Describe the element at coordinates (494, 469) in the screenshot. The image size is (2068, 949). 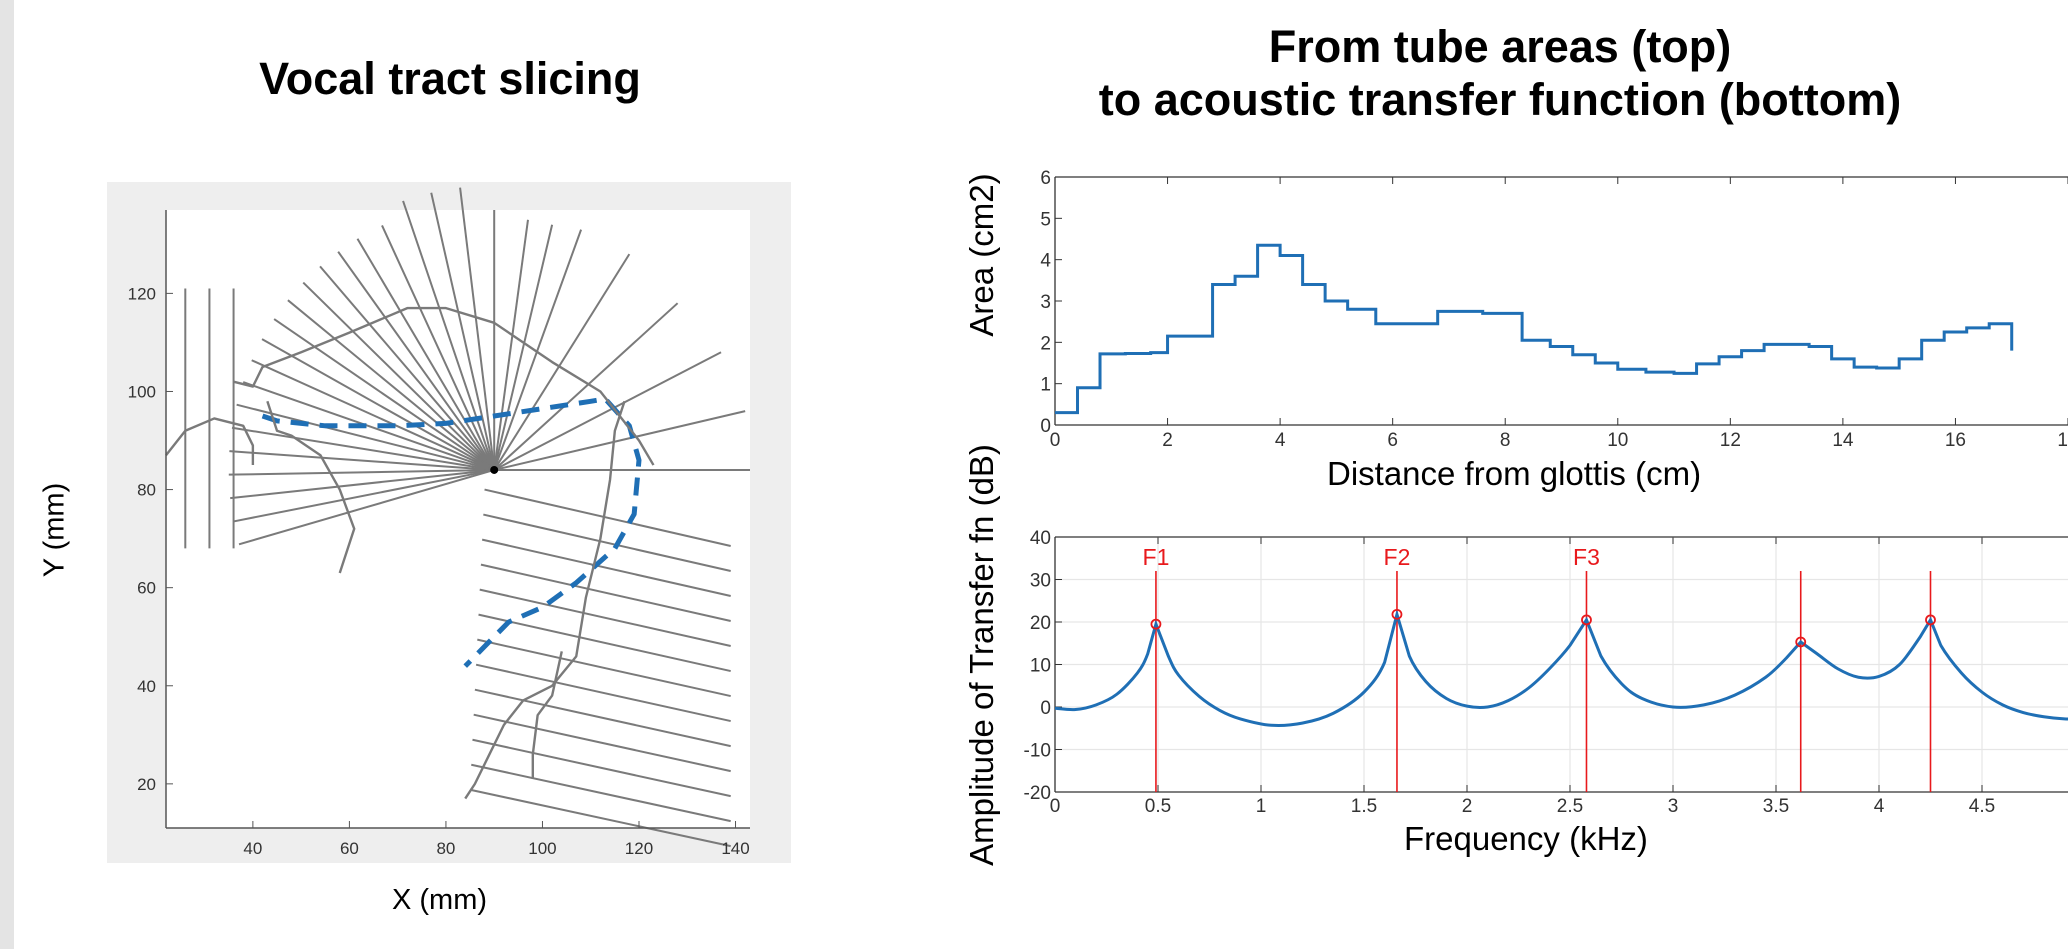
I see `fan-center-point` at that location.